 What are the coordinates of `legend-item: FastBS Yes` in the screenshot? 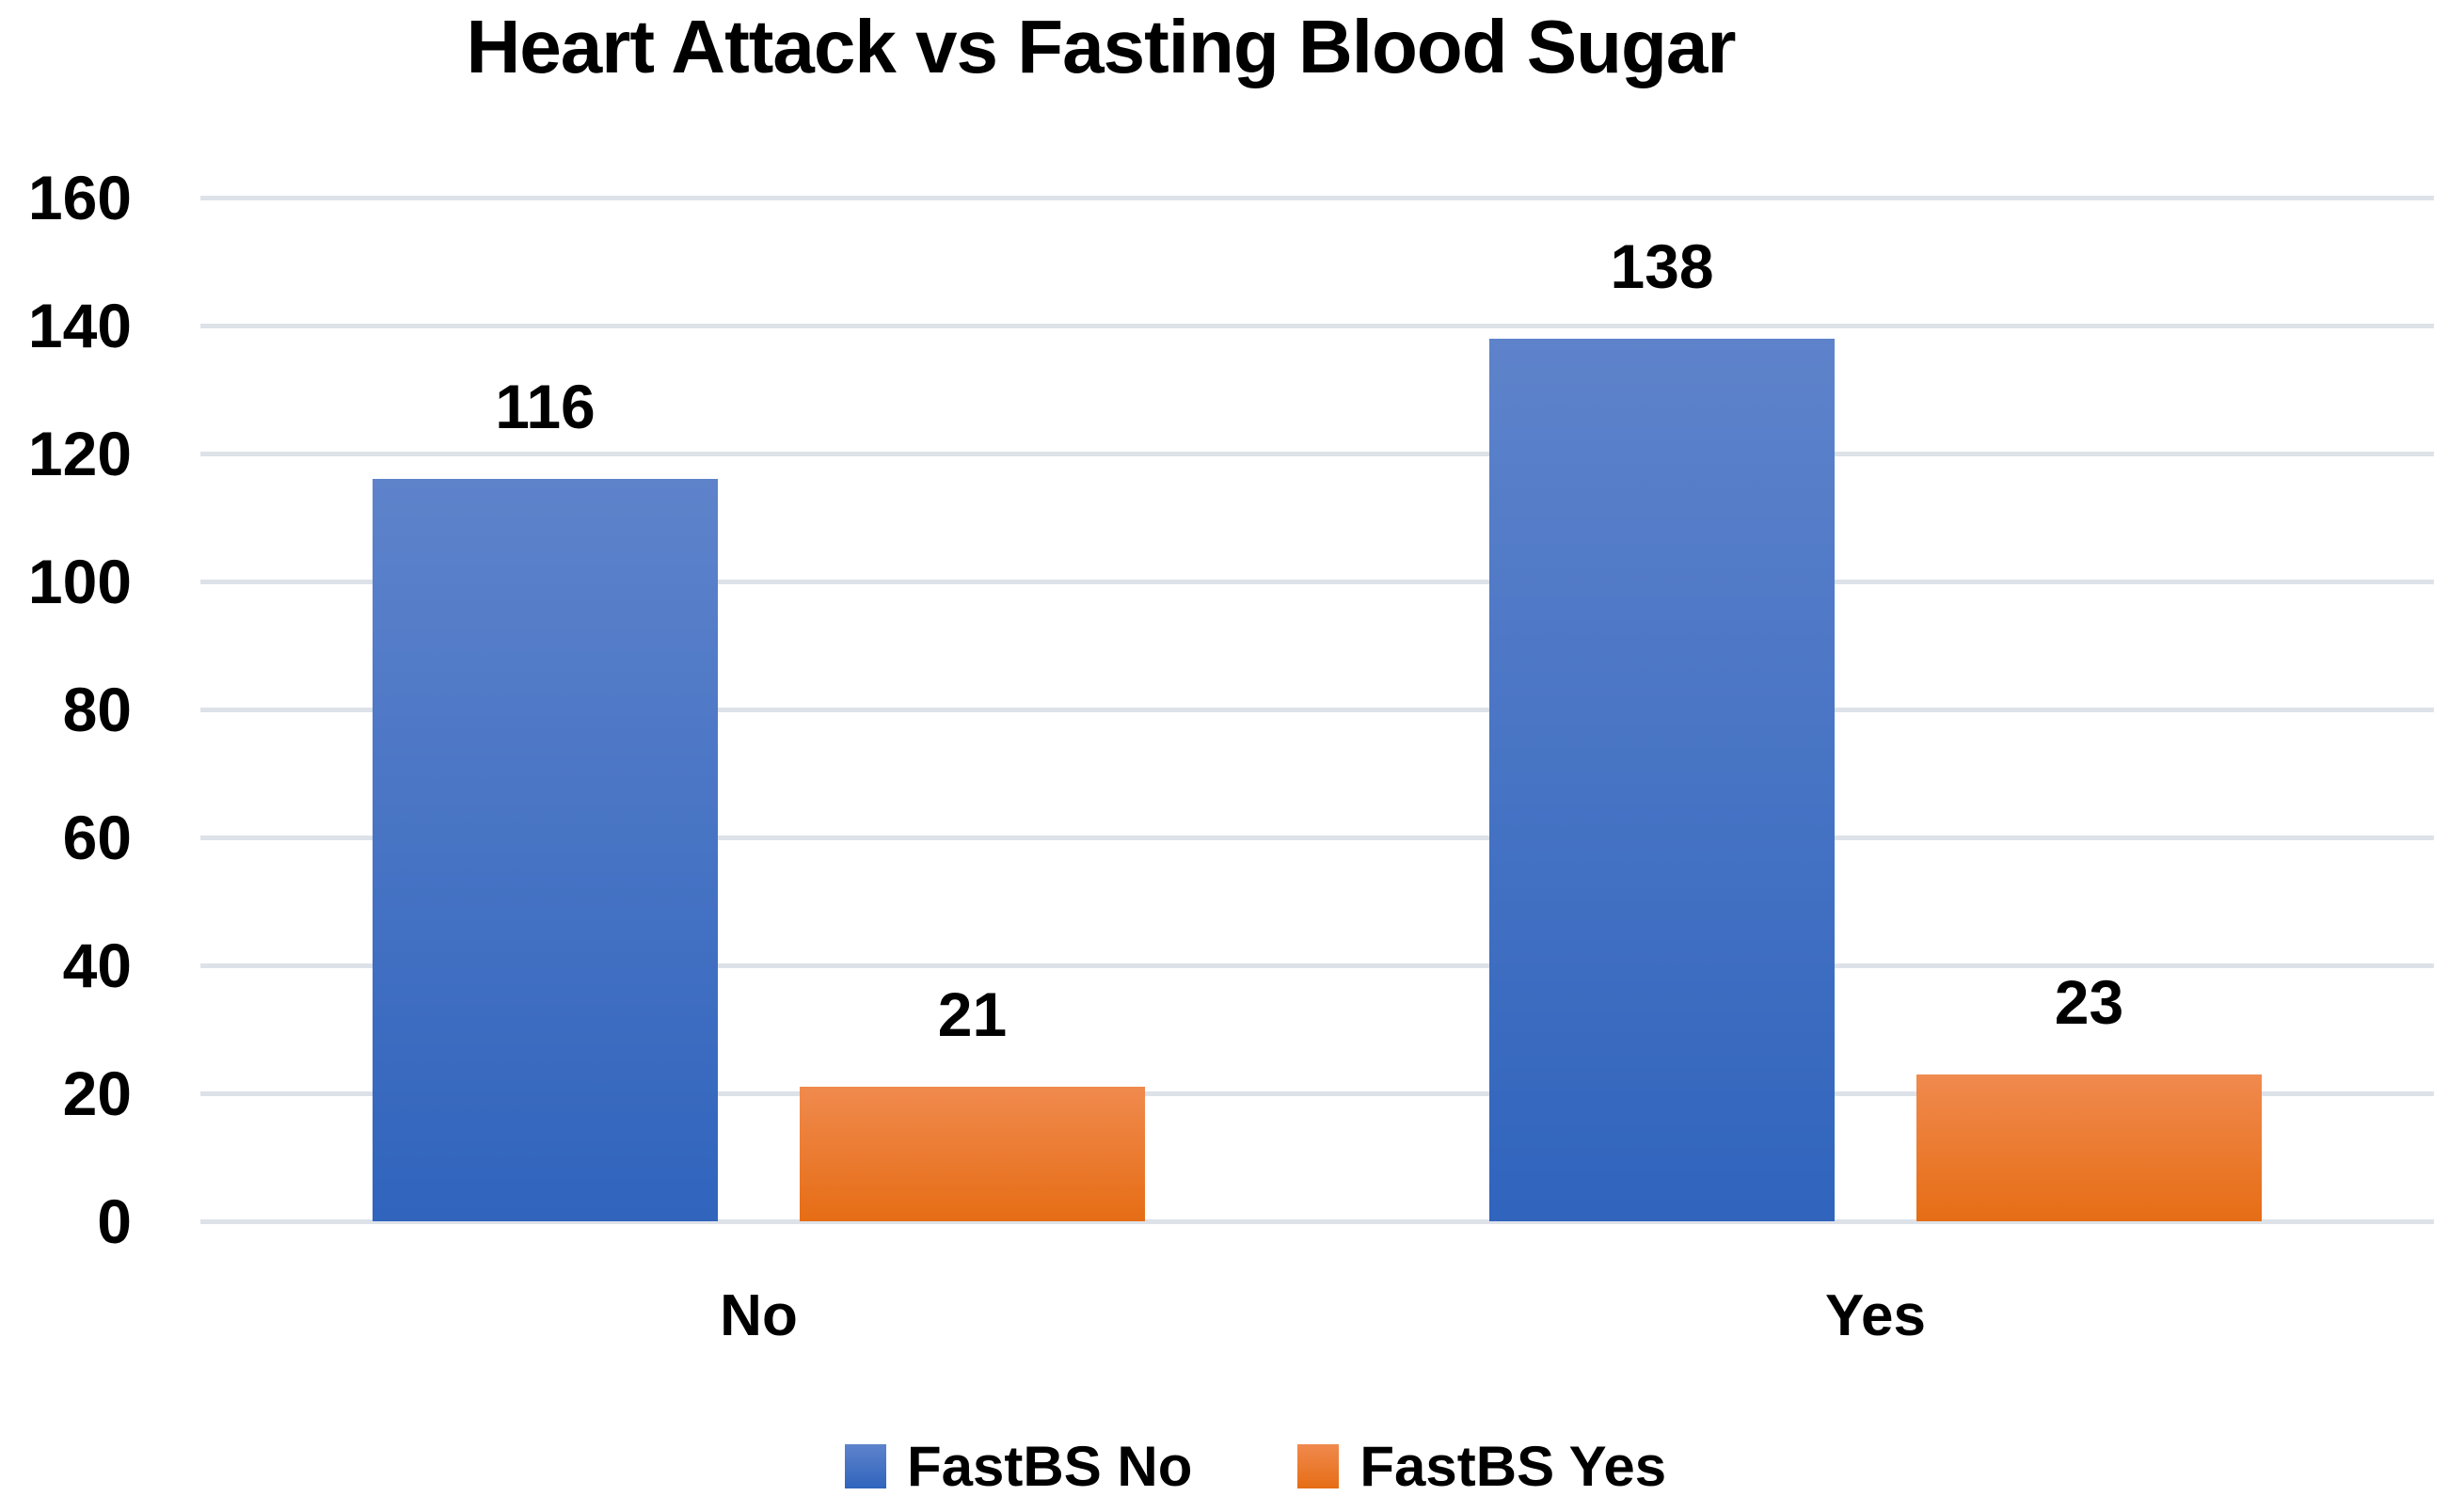 It's located at (1482, 1467).